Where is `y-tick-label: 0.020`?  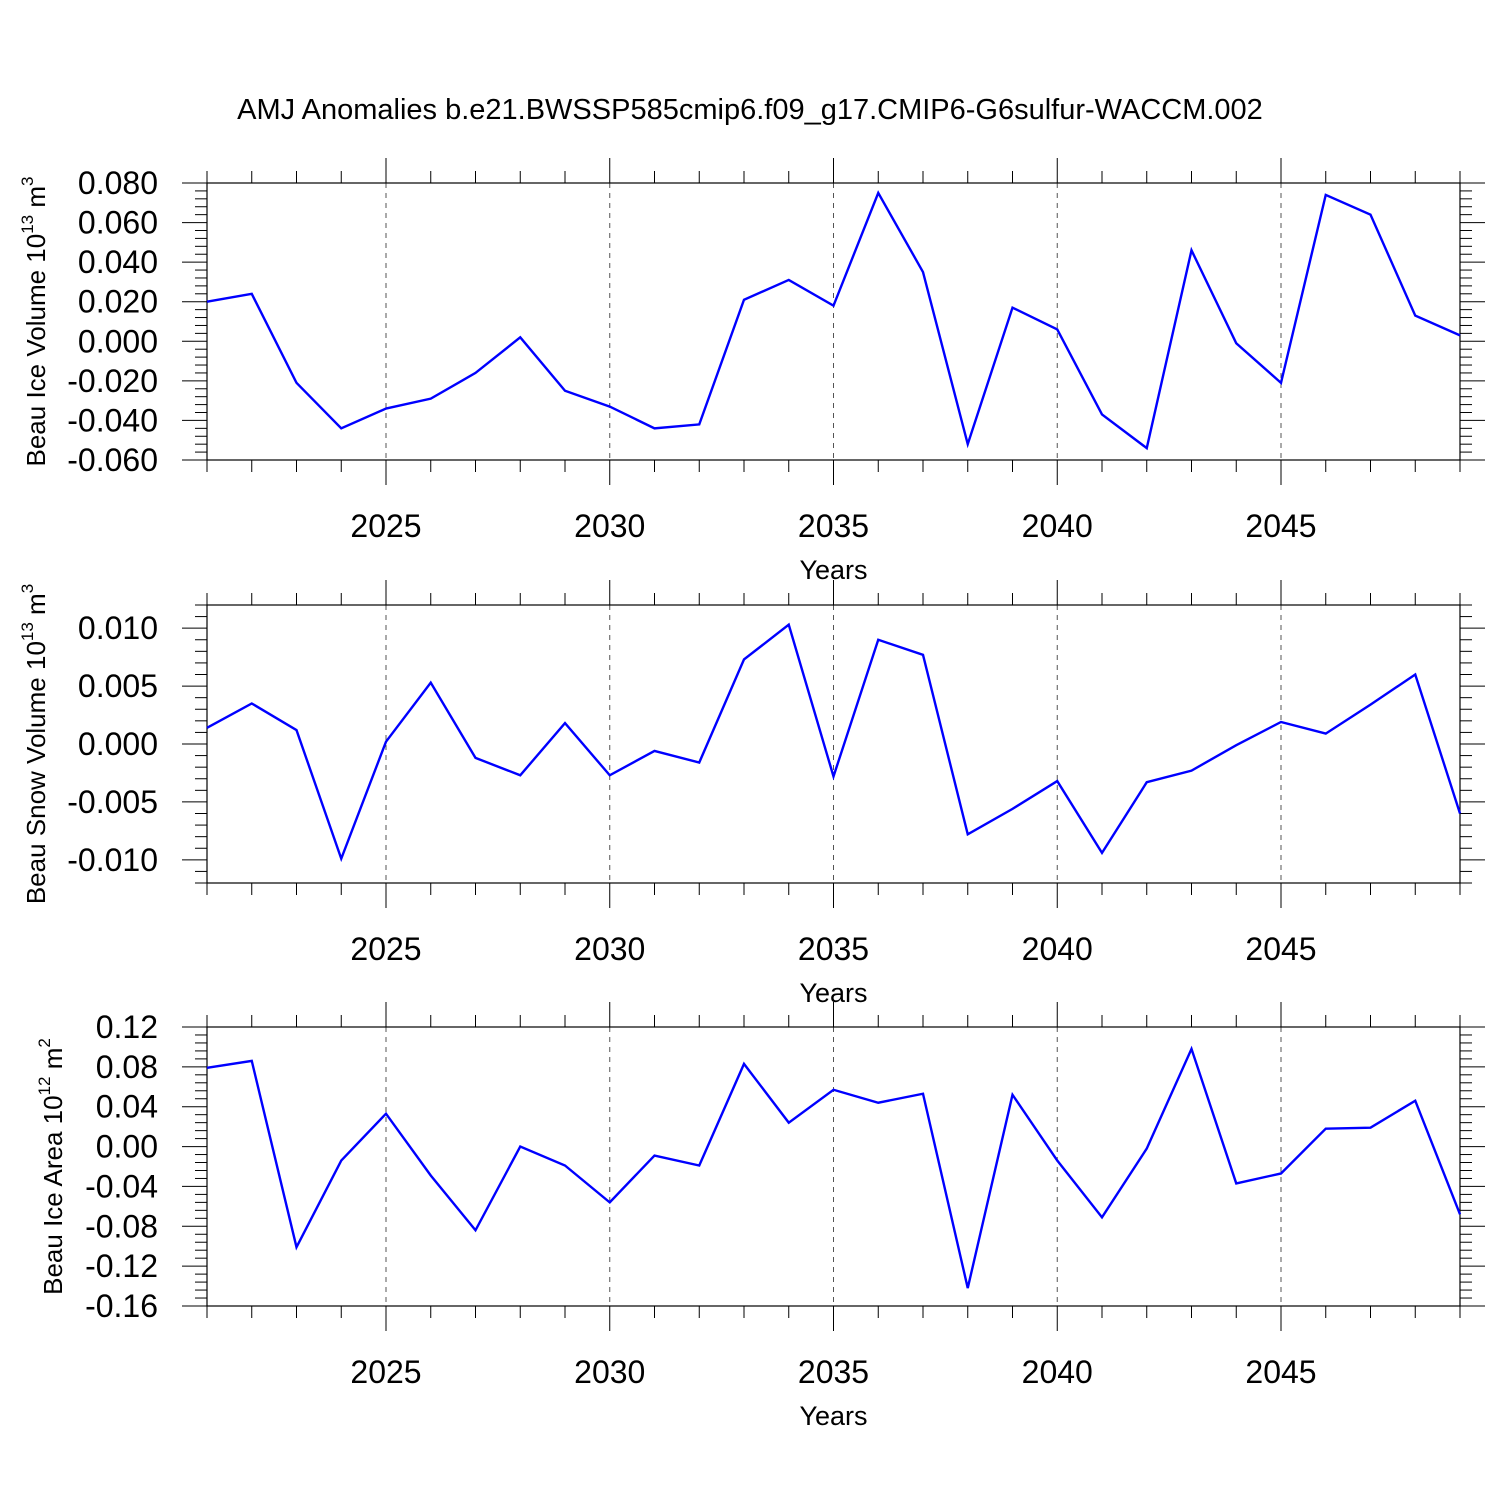 y-tick-label: 0.020 is located at coordinates (118, 302).